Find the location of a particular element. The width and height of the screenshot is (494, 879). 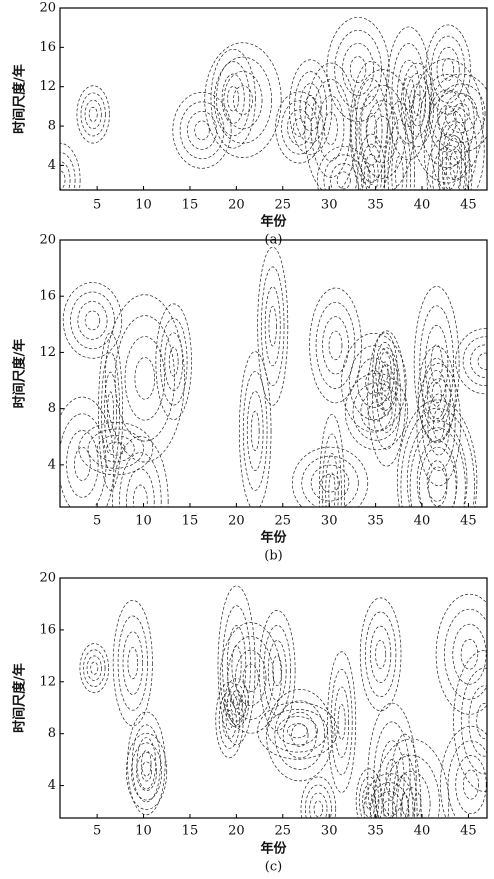

x-tick-label: 15 is located at coordinates (190, 205).